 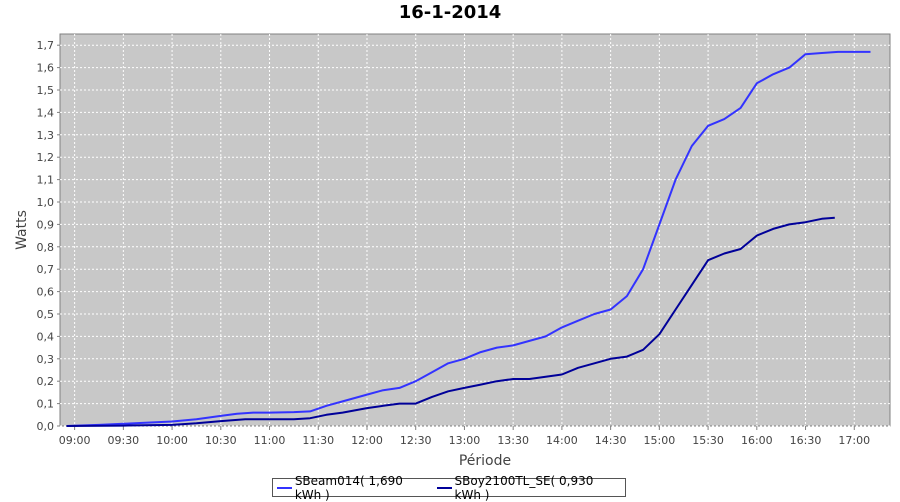 I want to click on x-tick-label: 12:00, so click(x=367, y=440).